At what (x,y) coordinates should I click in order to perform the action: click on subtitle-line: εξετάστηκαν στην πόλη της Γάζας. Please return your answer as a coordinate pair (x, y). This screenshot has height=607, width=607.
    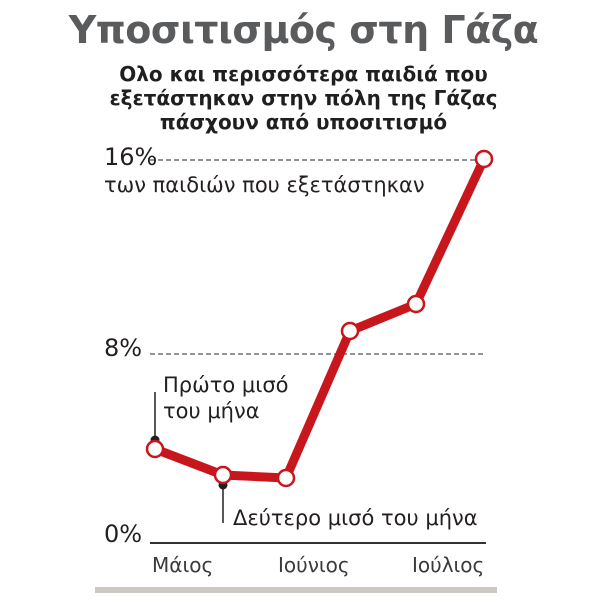
    Looking at the image, I should click on (303, 98).